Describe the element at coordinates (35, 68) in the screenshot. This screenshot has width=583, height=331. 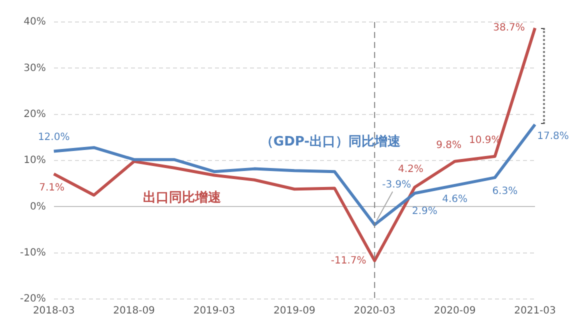
I see `y-tick-label: 30%` at that location.